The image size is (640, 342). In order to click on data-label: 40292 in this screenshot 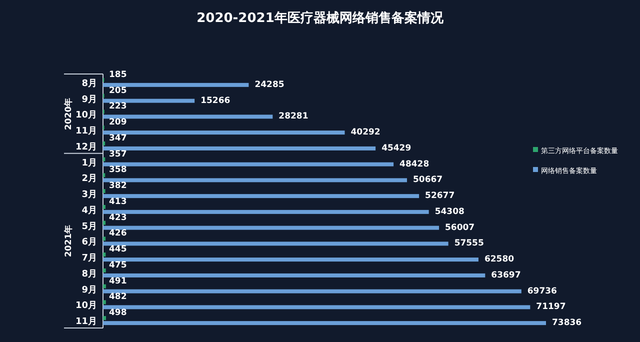, I will do `click(365, 133)`.